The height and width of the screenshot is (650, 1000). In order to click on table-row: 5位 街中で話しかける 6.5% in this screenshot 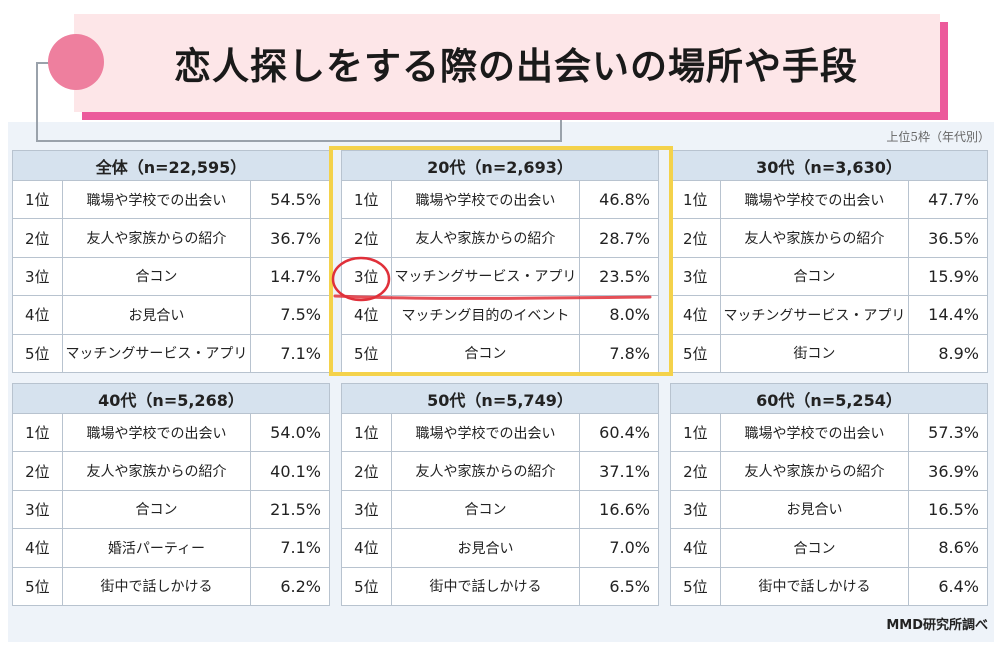, I will do `click(500, 586)`.